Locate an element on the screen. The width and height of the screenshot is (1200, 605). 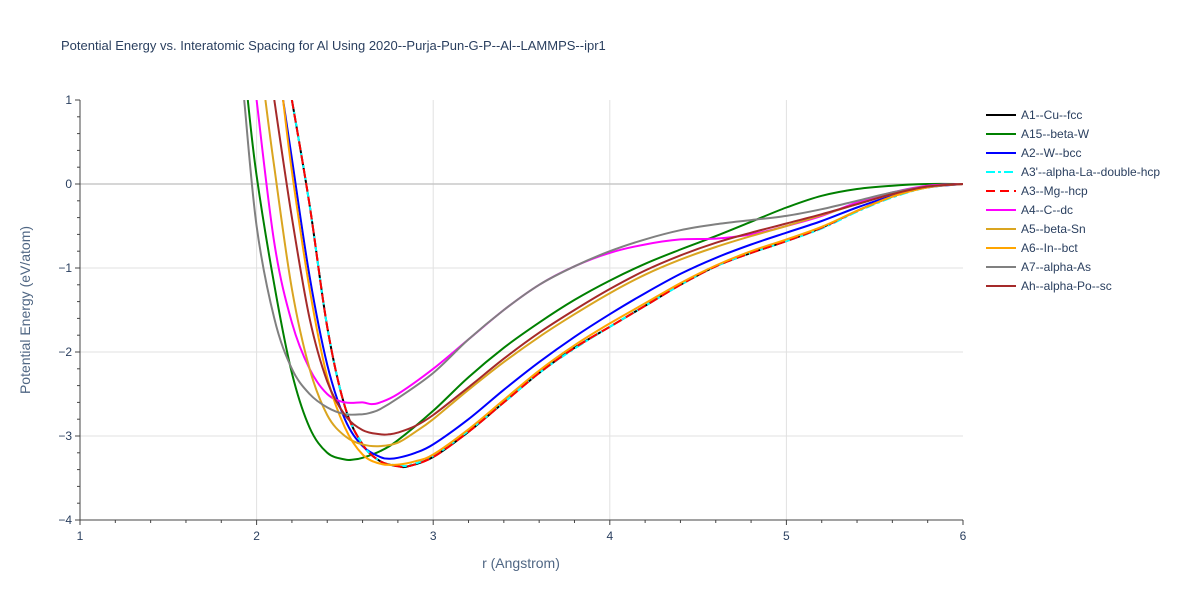
legend-item-a7-alpha-as: A7--alpha-As is located at coordinates (1038, 267).